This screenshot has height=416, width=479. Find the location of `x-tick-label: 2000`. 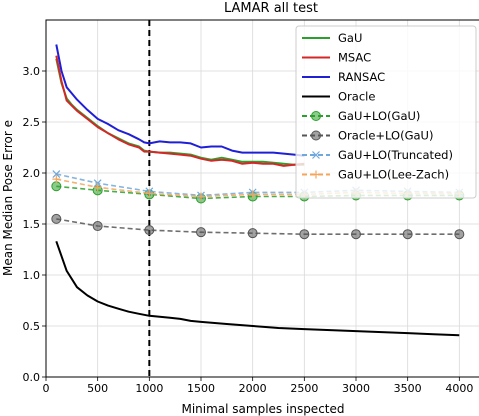

x-tick-label: 2000 is located at coordinates (253, 388).